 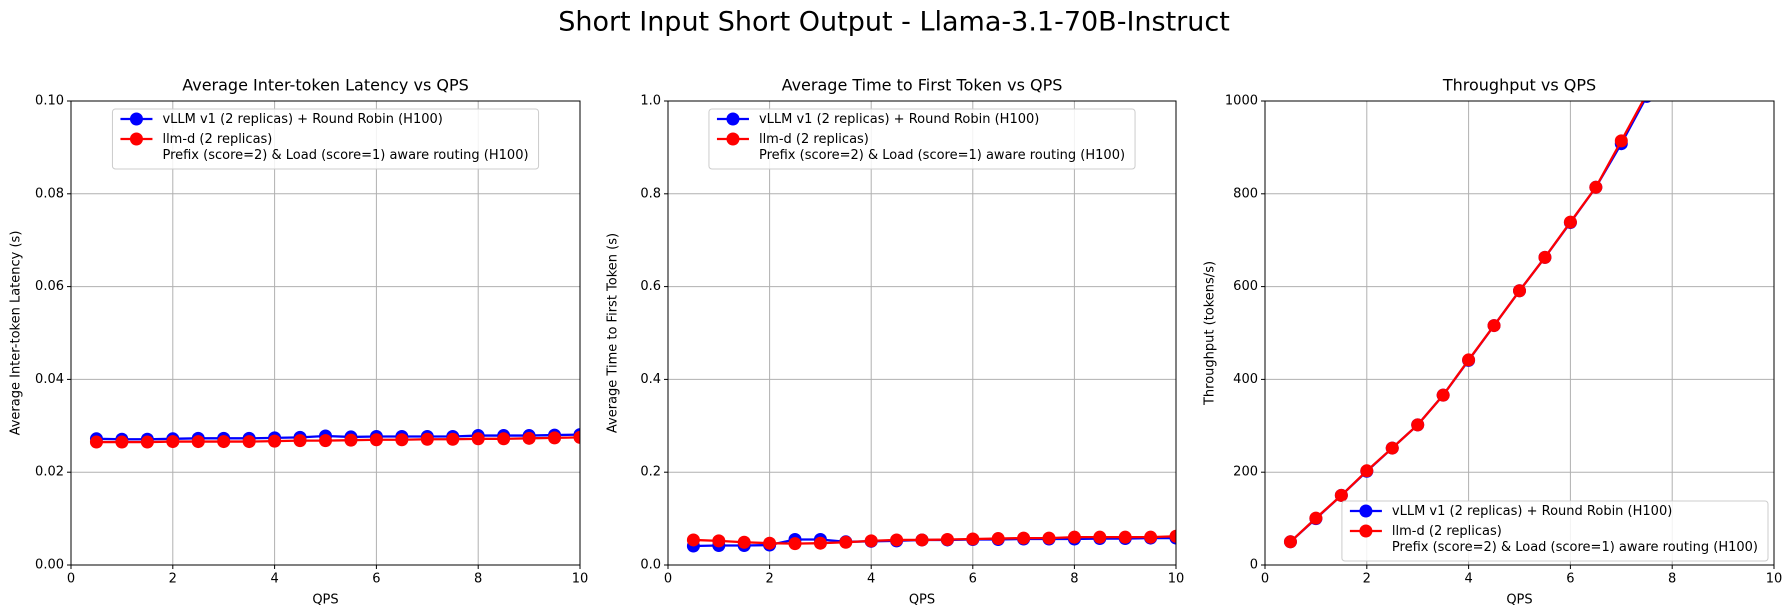 What do you see at coordinates (650, 379) in the screenshot?
I see `y-tick-label: 0.4` at bounding box center [650, 379].